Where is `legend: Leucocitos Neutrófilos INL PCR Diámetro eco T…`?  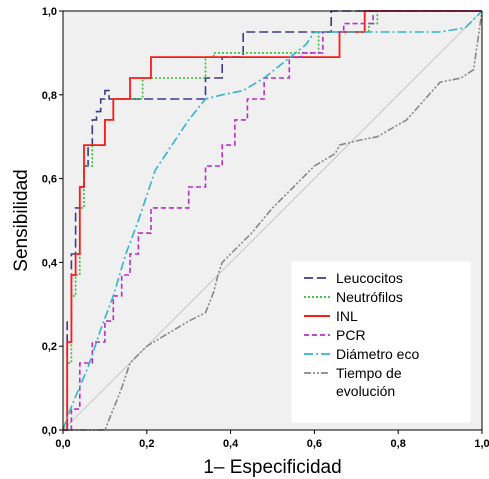 legend: Leucocitos Neutrófilos INL PCR Diámetro eco T… is located at coordinates (381, 342).